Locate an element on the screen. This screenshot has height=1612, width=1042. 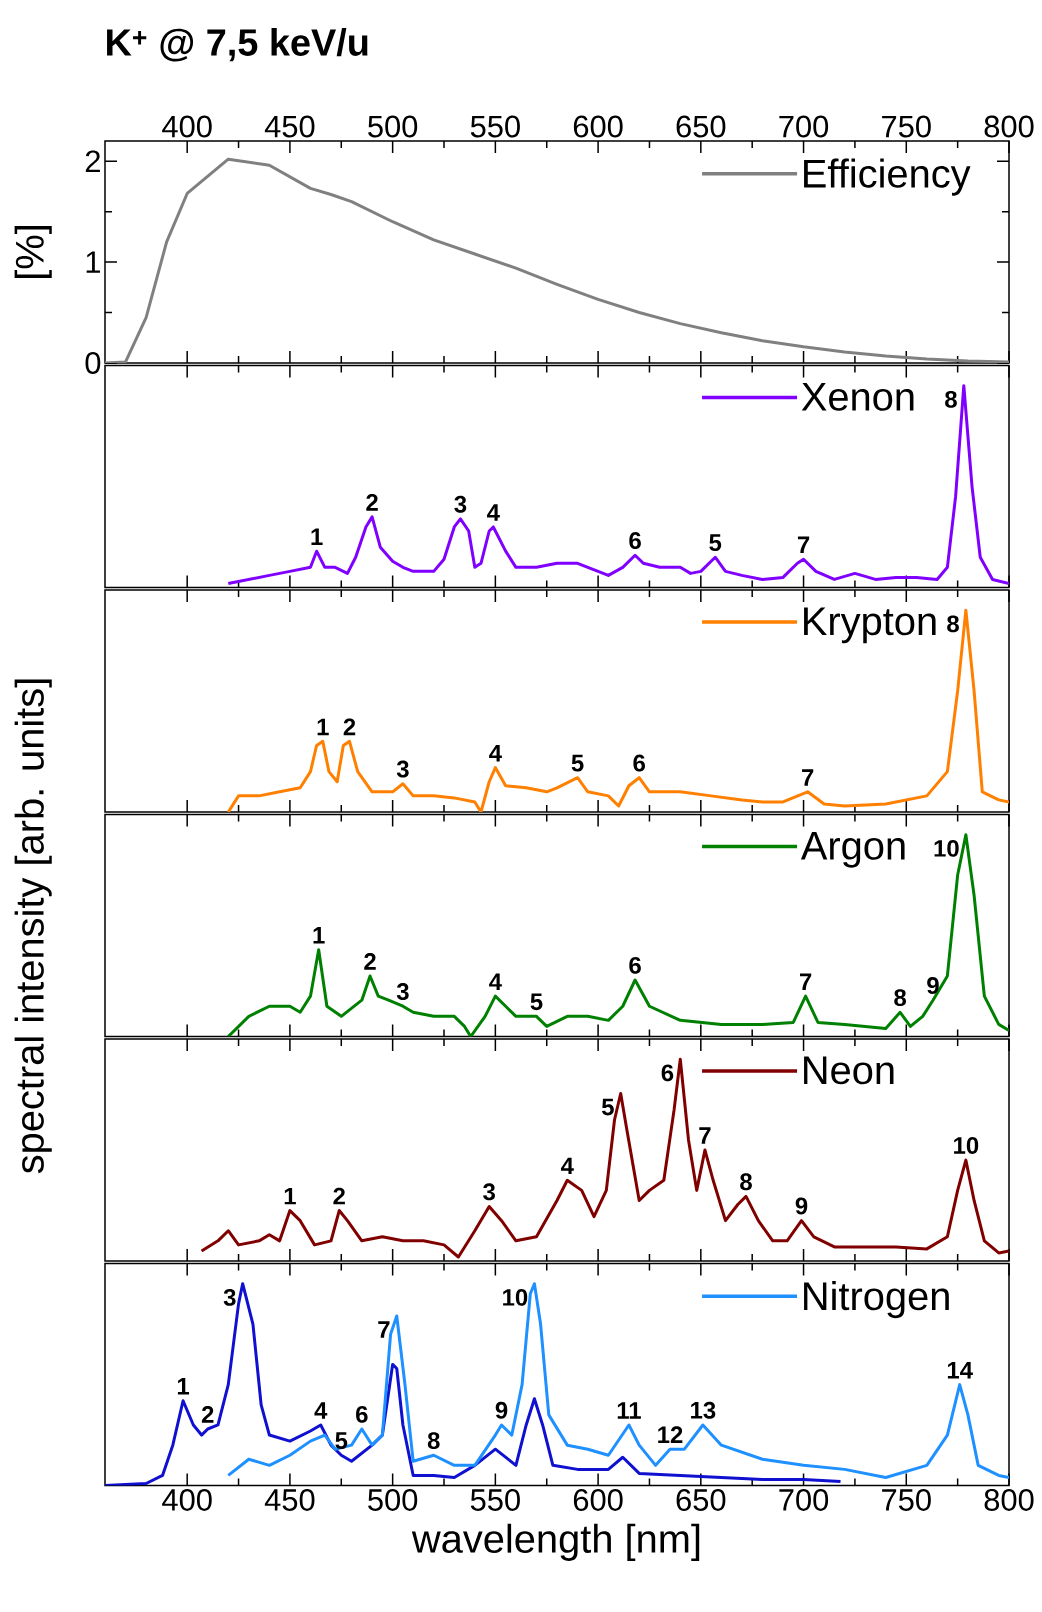
y-axis-title: [%] is located at coordinates (33, 252).